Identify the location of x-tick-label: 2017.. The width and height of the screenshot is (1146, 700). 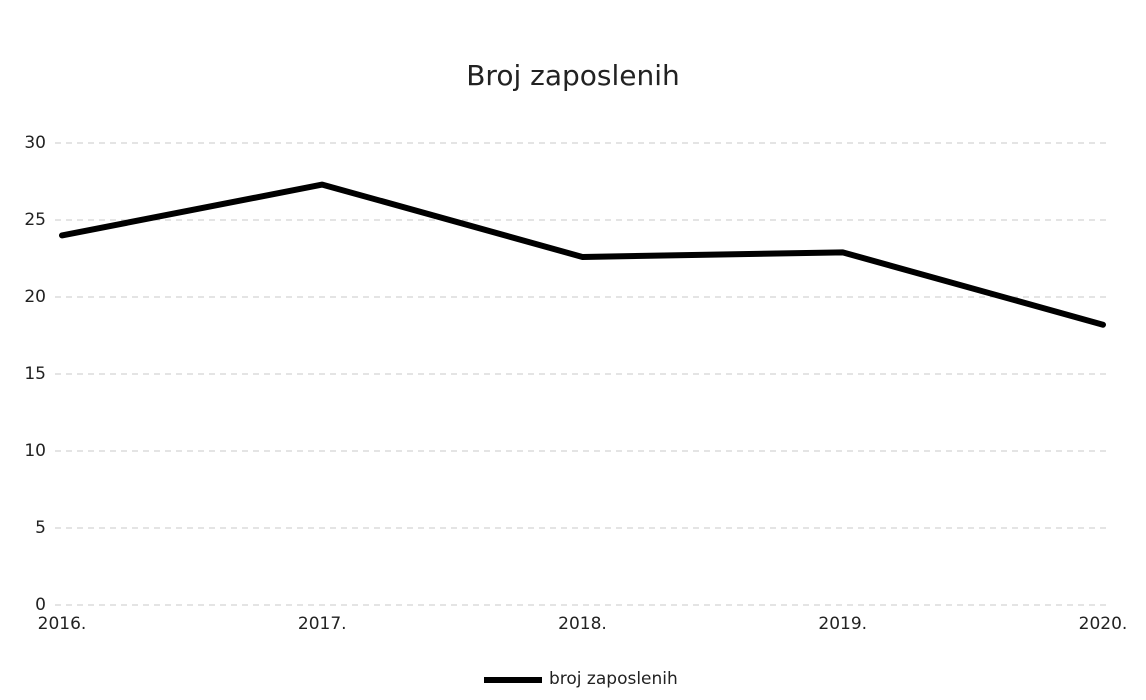
(322, 624).